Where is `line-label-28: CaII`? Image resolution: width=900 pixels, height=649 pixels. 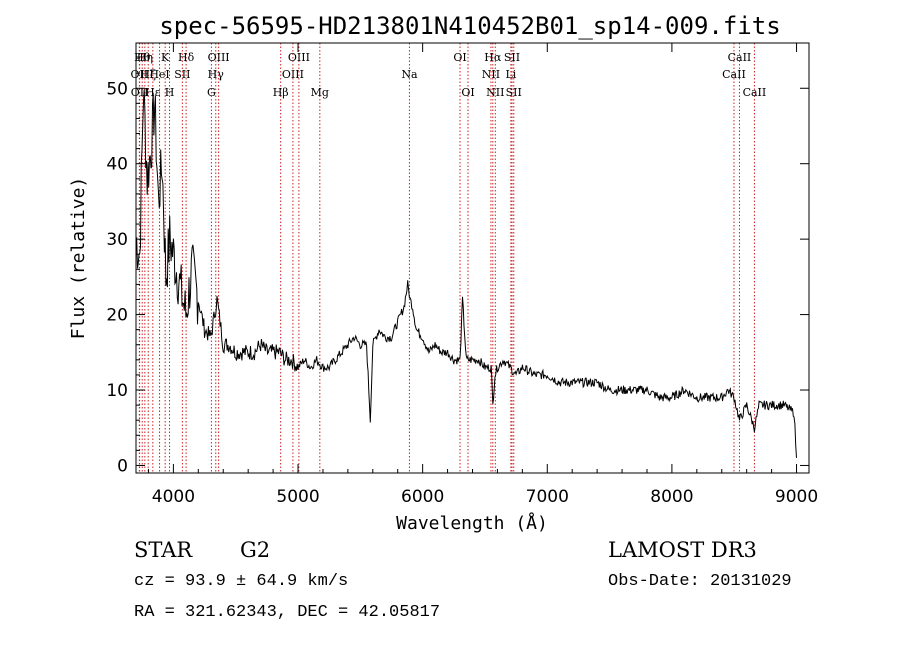 line-label-28: CaII is located at coordinates (740, 57).